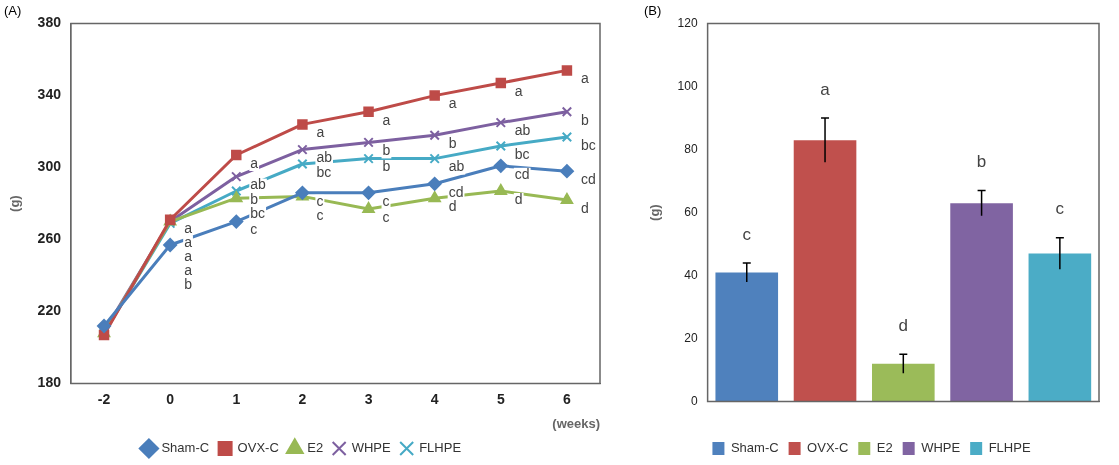  Describe the element at coordinates (653, 11) in the screenshot. I see `chart-title: (B)` at that location.